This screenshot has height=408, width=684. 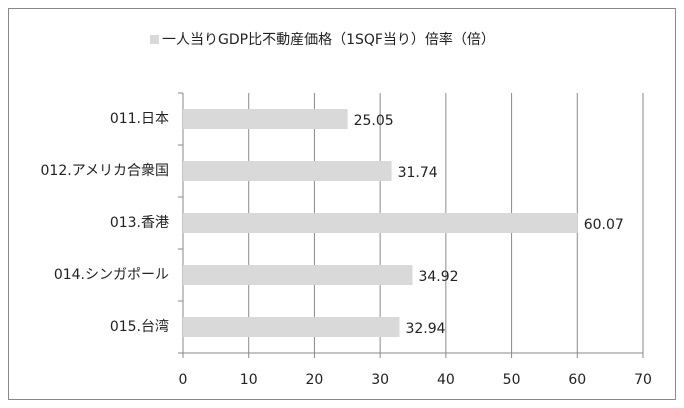 What do you see at coordinates (139, 119) in the screenshot?
I see `y-tick-label: 011.日本` at bounding box center [139, 119].